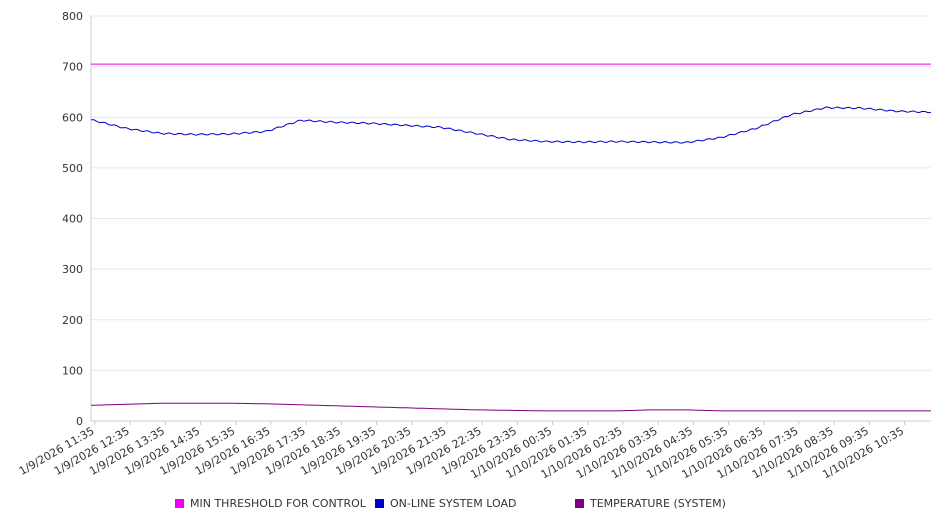 This screenshot has height=526, width=946. I want to click on y-tick-label: 700, so click(72, 67).